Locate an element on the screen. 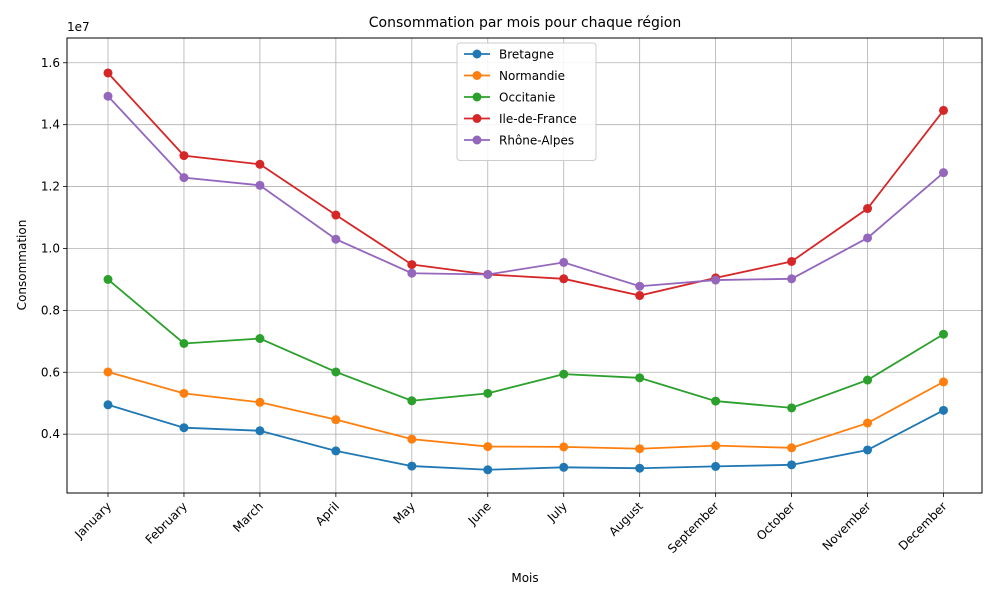 This screenshot has height=600, width=1000. chart-title: Consommation par mois pour chaque région is located at coordinates (525, 23).